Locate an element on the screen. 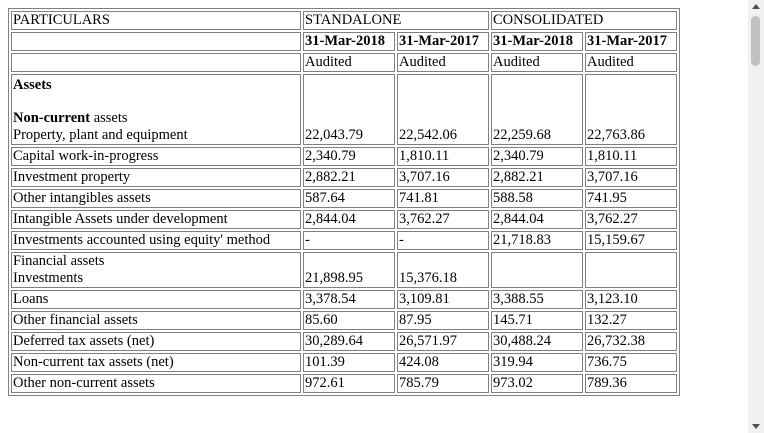 The image size is (764, 433). value-cell: 15,376.18 is located at coordinates (443, 270).